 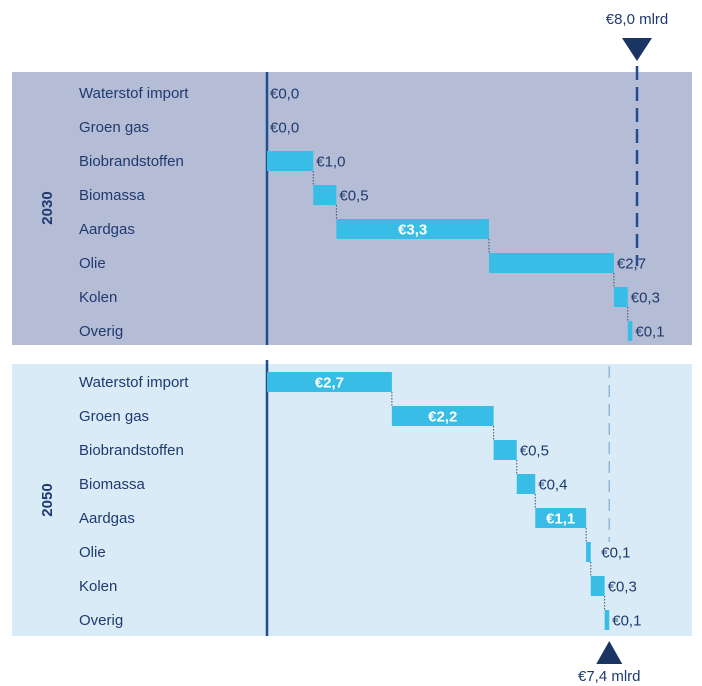 What do you see at coordinates (98, 586) in the screenshot?
I see `category-label-2050-7: Kolen` at bounding box center [98, 586].